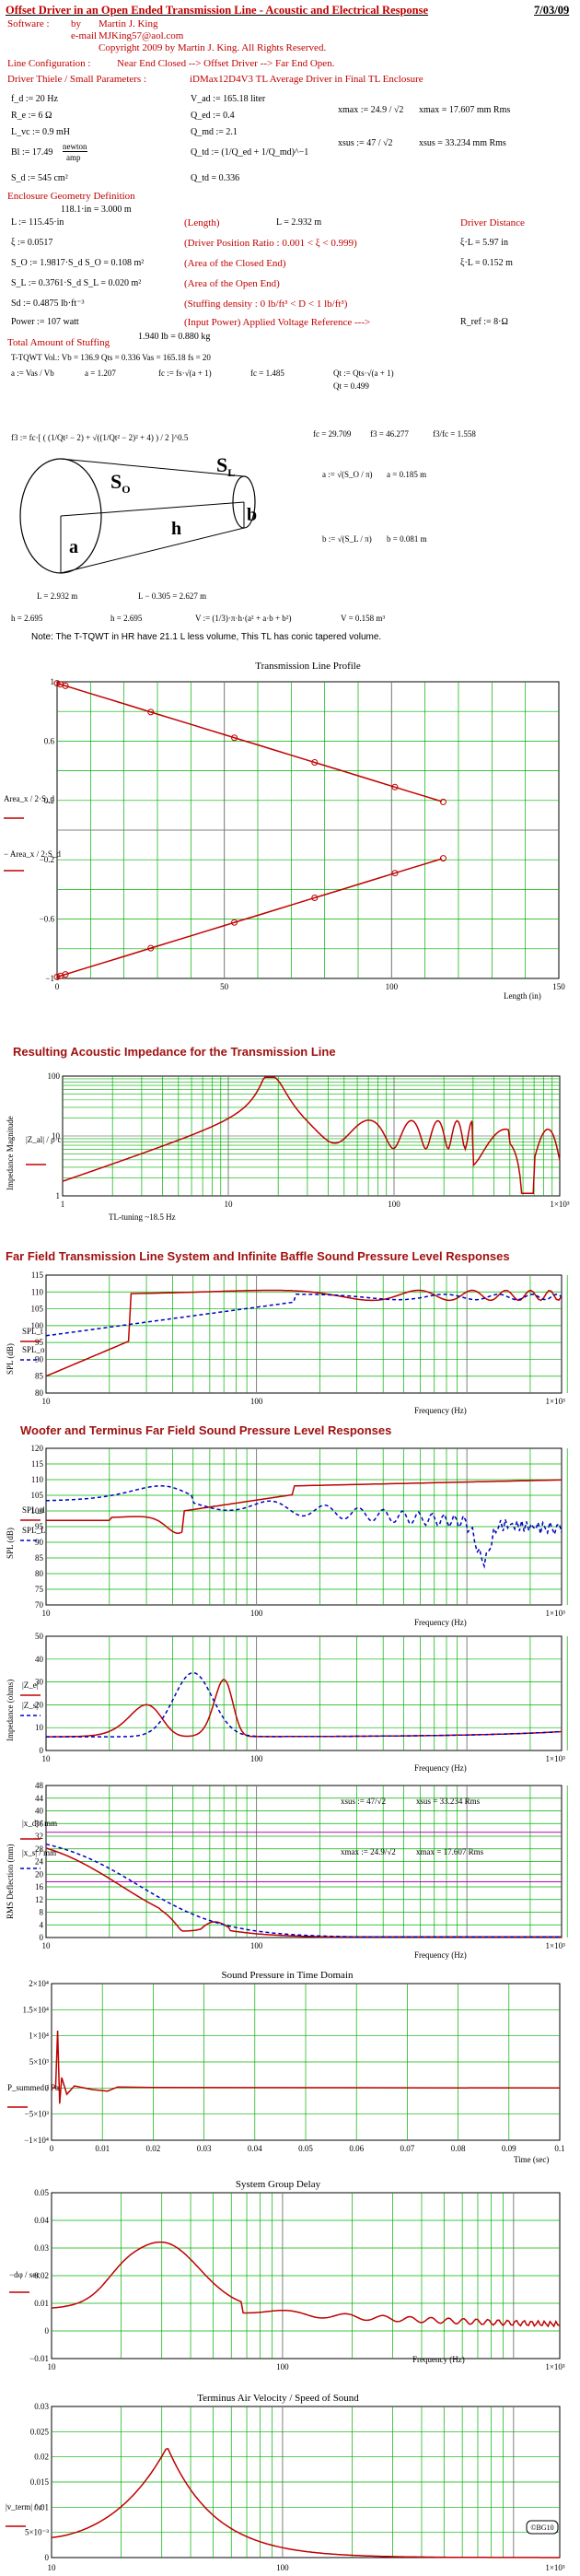 The height and width of the screenshot is (2576, 580). What do you see at coordinates (39, 178) in the screenshot?
I see `param-sd: S_d := 545 cm²` at bounding box center [39, 178].